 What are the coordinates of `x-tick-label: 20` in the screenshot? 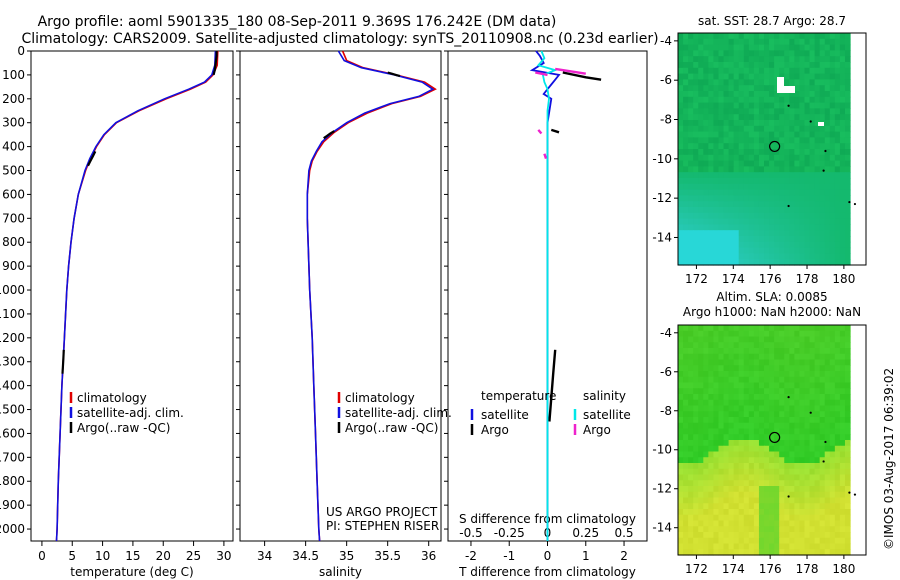 It's located at (163, 556).